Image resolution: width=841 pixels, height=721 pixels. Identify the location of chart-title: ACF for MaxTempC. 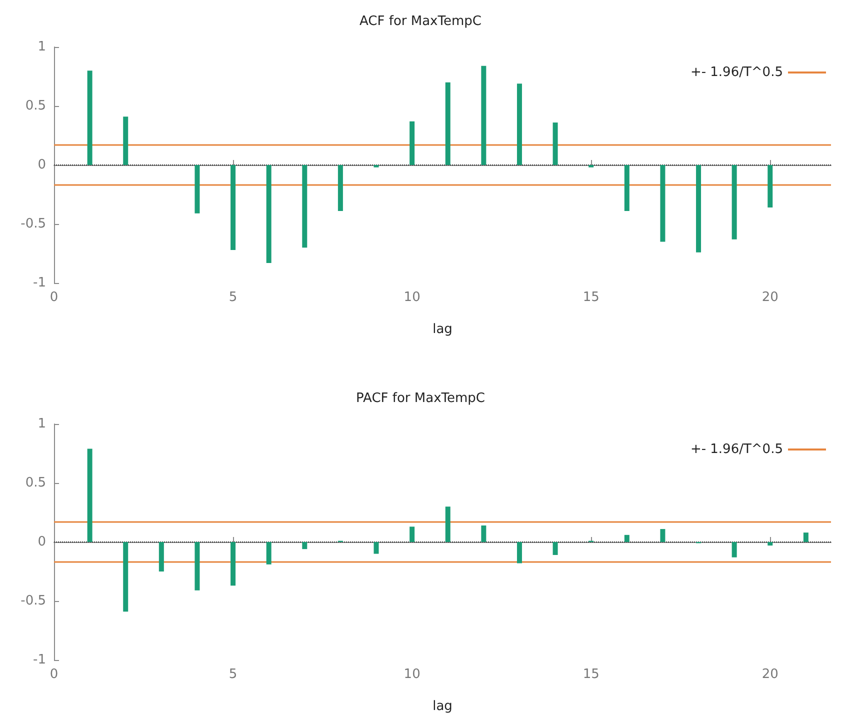
(421, 21).